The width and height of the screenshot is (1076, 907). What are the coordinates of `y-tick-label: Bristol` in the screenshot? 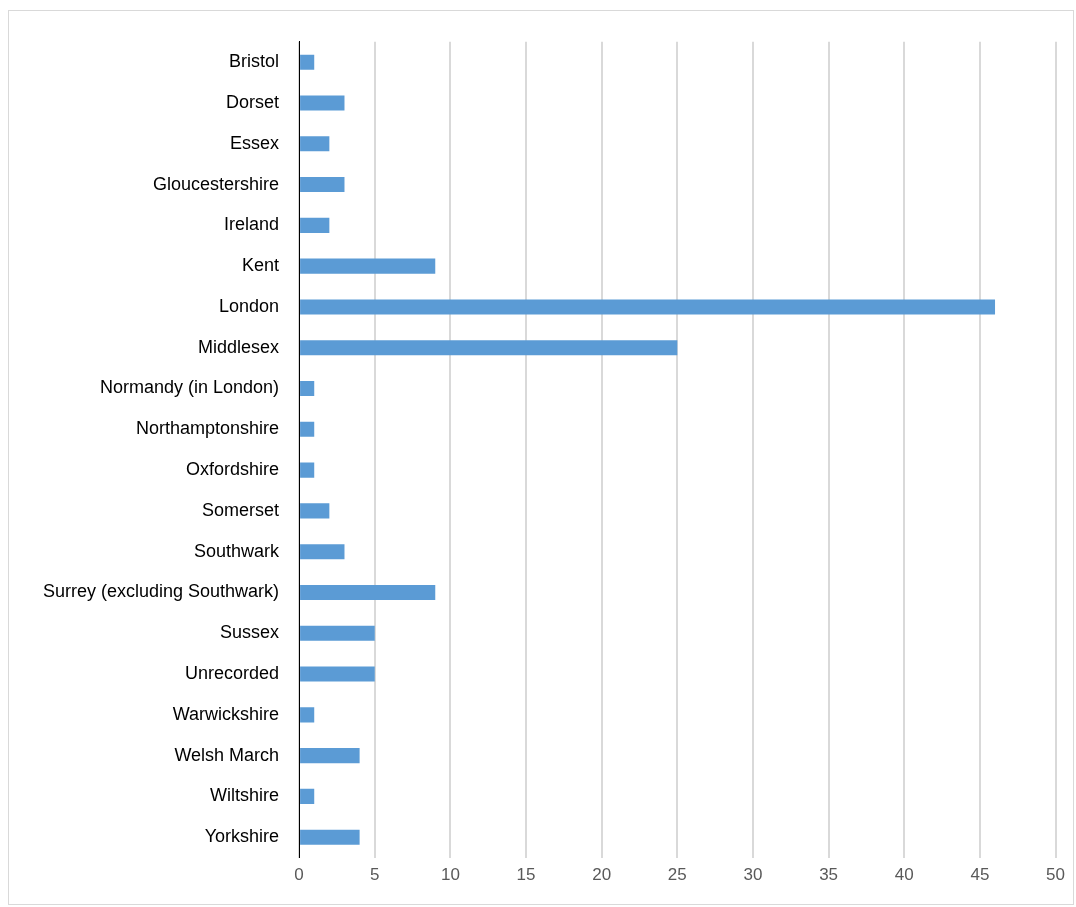 It's located at (254, 61).